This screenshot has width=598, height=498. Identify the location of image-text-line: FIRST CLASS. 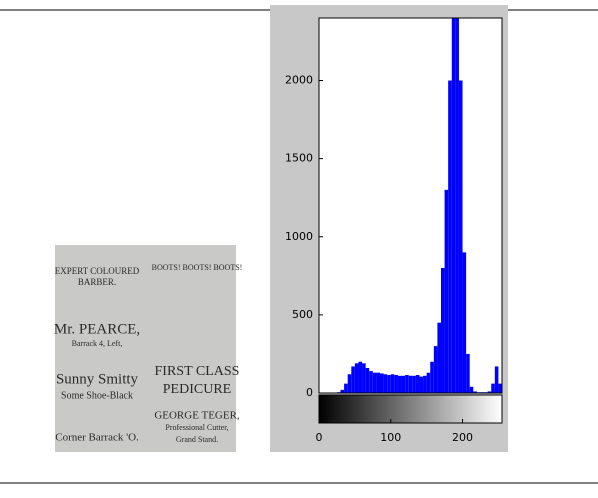
(197, 371).